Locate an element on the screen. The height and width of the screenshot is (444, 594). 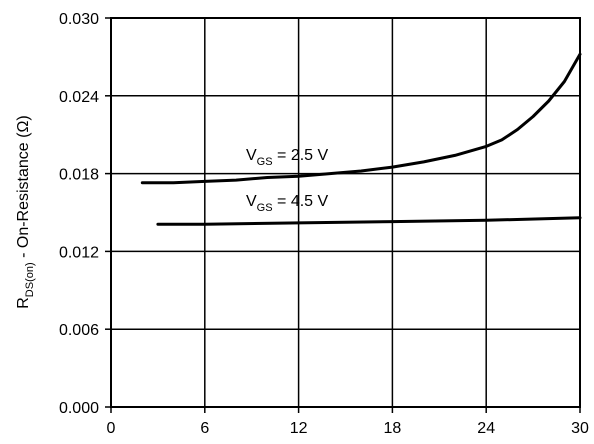
x-tick-label: 18 is located at coordinates (393, 428).